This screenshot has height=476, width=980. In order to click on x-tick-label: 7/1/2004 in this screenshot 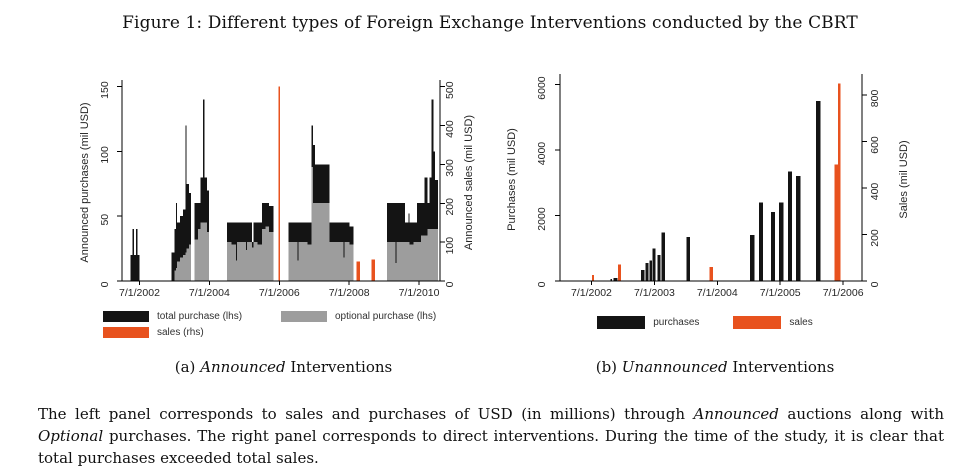, I will do `click(209, 293)`.